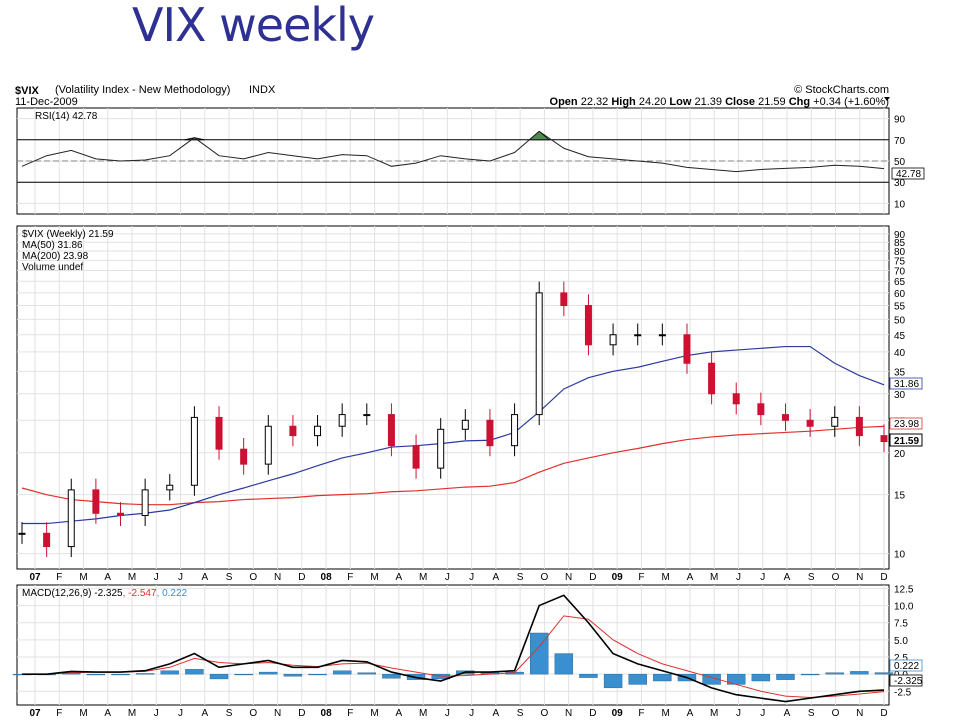  I want to click on macd-line, so click(453, 648).